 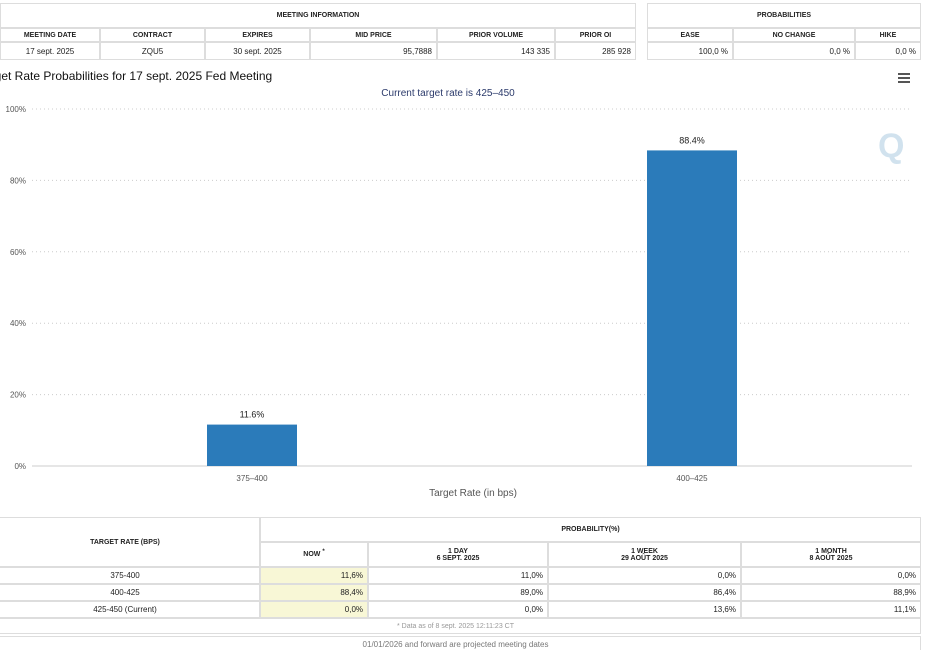 What do you see at coordinates (50, 51) in the screenshot?
I see `table-cell: 17 sept. 2025` at bounding box center [50, 51].